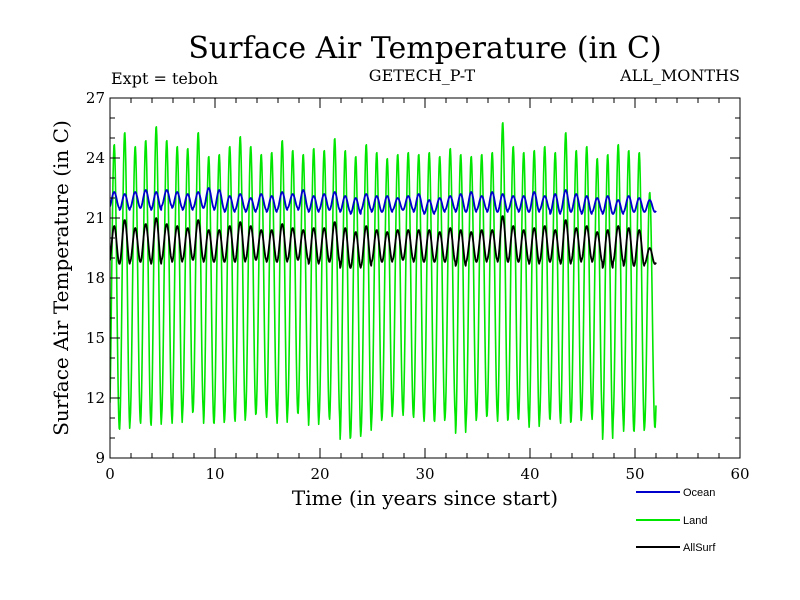  I want to click on y-tick-label: 12, so click(95, 398).